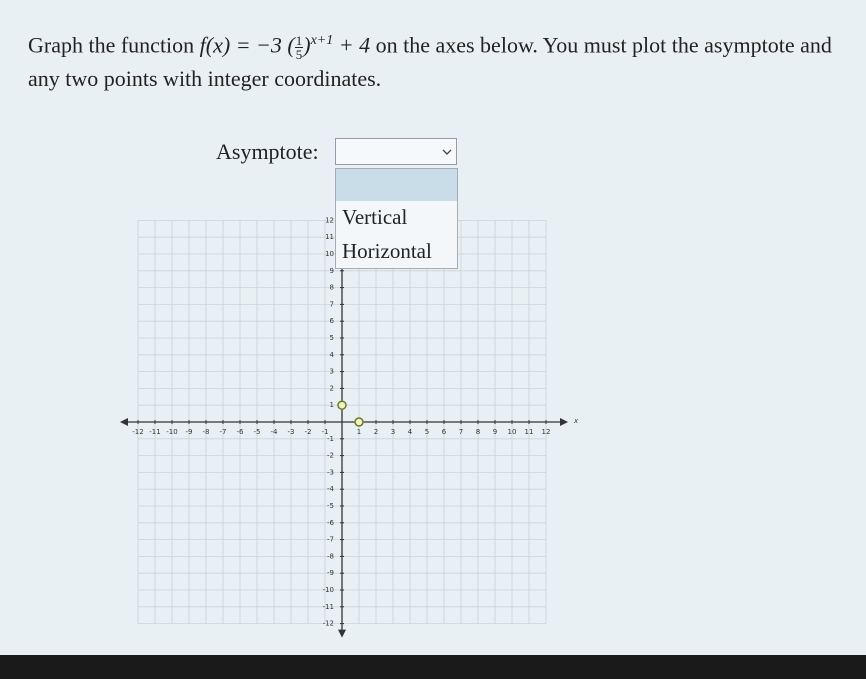 The image size is (866, 679). What do you see at coordinates (332, 288) in the screenshot?
I see `y-tick-label: 8` at bounding box center [332, 288].